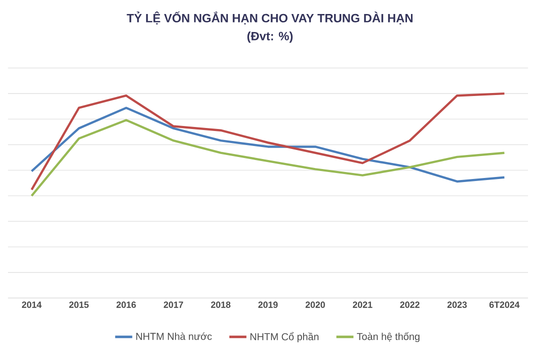  Describe the element at coordinates (284, 337) in the screenshot. I see `legend-label: NHTM Cổ phần` at that location.